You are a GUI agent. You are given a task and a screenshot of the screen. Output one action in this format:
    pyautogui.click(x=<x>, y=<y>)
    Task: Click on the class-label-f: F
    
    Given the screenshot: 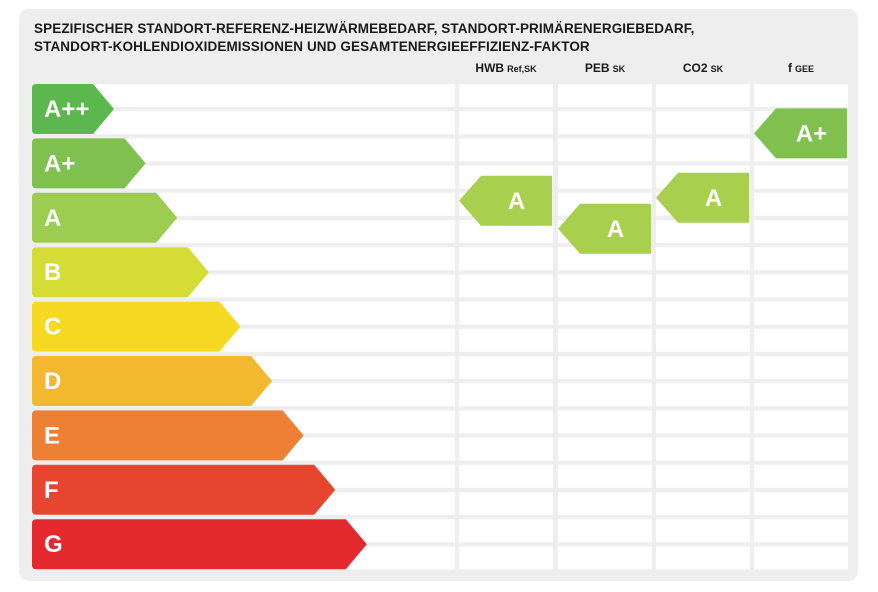 What is the action you would take?
    pyautogui.click(x=51, y=490)
    